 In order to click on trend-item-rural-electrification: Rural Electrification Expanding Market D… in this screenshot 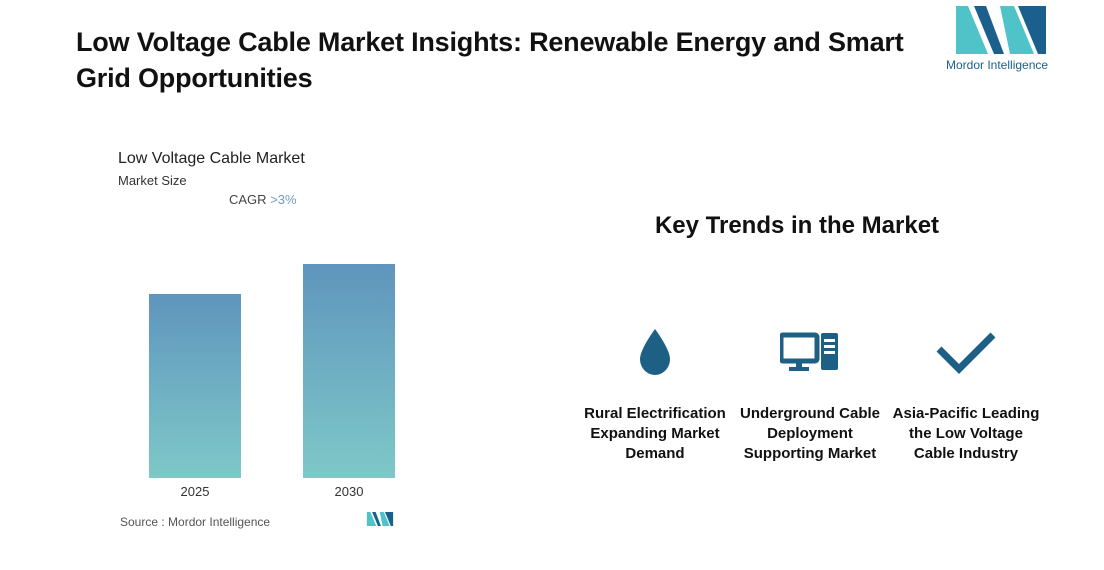, I will do `click(655, 392)`.